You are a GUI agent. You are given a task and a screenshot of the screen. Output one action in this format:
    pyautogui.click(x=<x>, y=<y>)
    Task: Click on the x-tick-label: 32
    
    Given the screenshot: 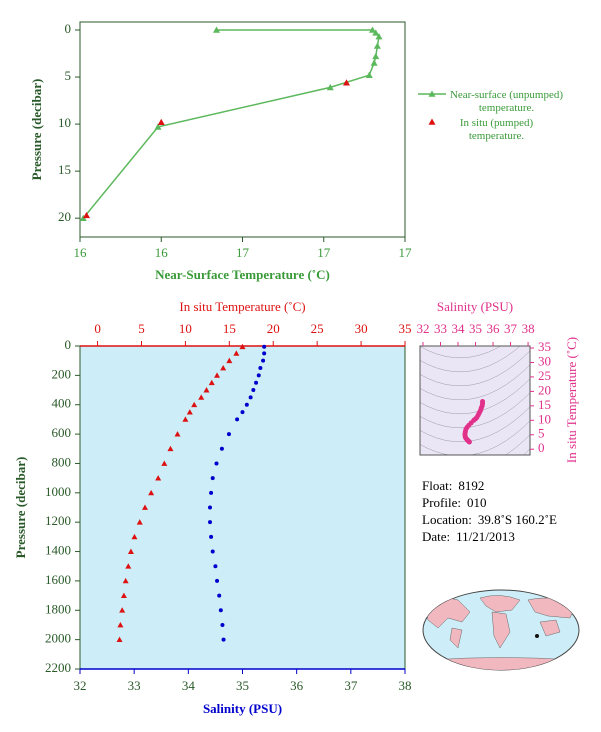 What is the action you would take?
    pyautogui.click(x=422, y=328)
    